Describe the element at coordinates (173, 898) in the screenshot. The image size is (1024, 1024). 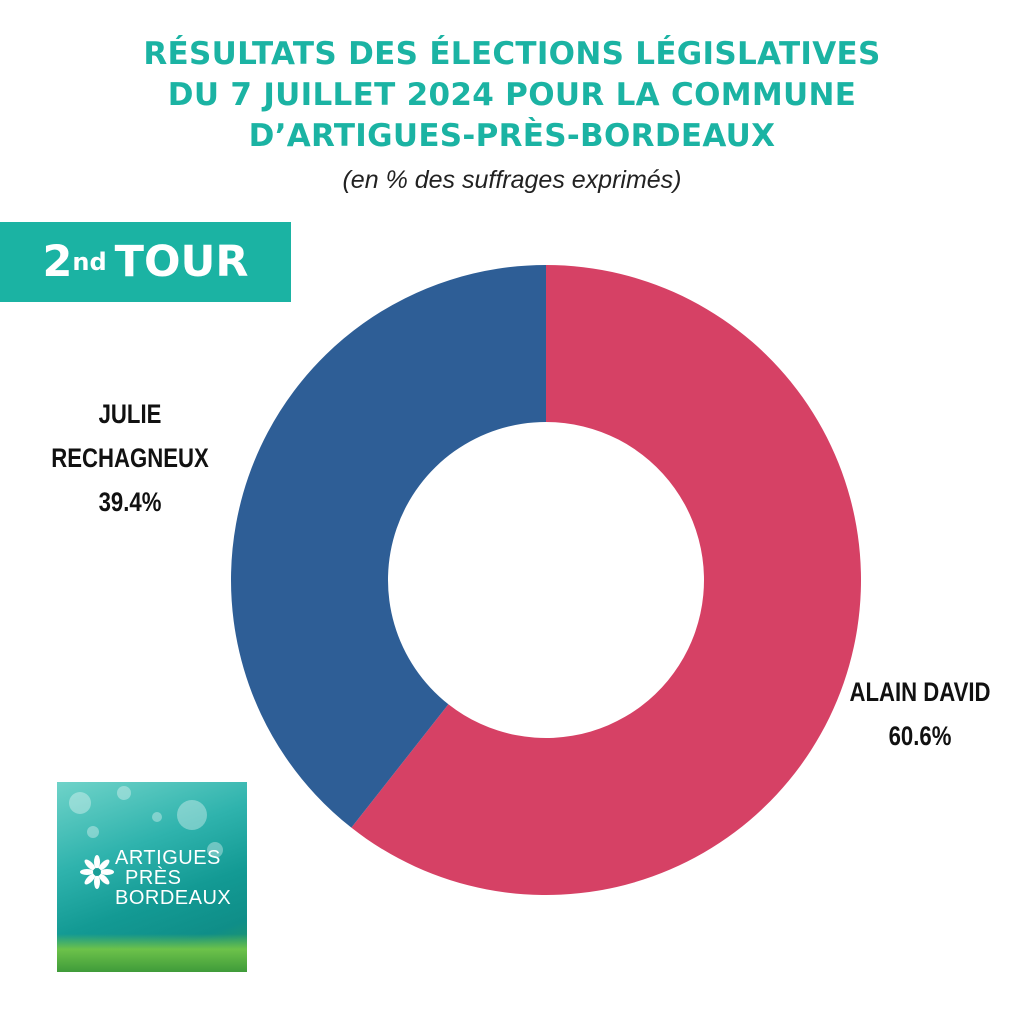
I see `logo-line-3: BORDEAUX` at that location.